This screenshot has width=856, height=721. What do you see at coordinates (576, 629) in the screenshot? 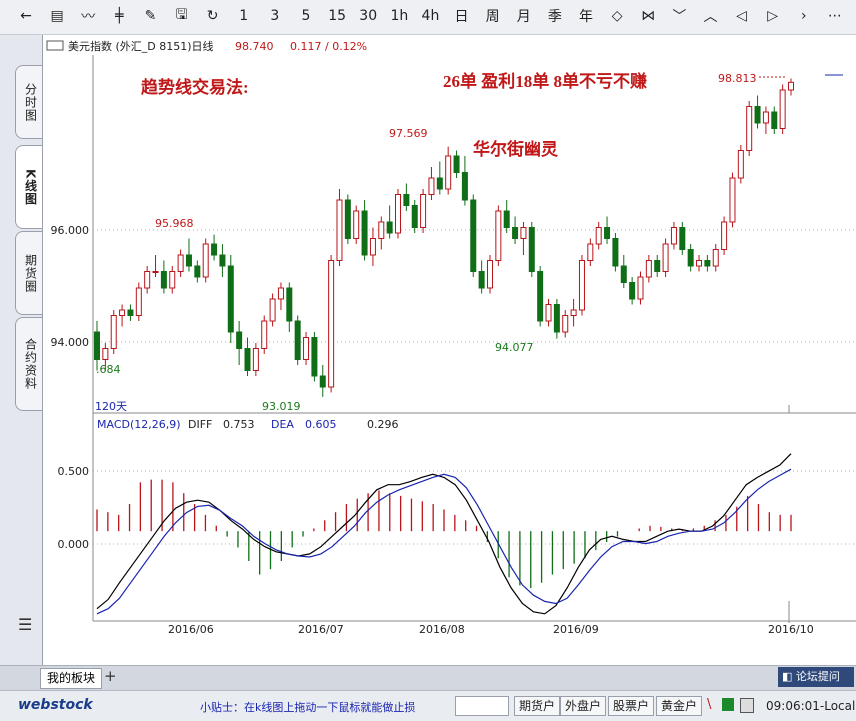
I see `date-label-3: 2016/09` at bounding box center [576, 629].